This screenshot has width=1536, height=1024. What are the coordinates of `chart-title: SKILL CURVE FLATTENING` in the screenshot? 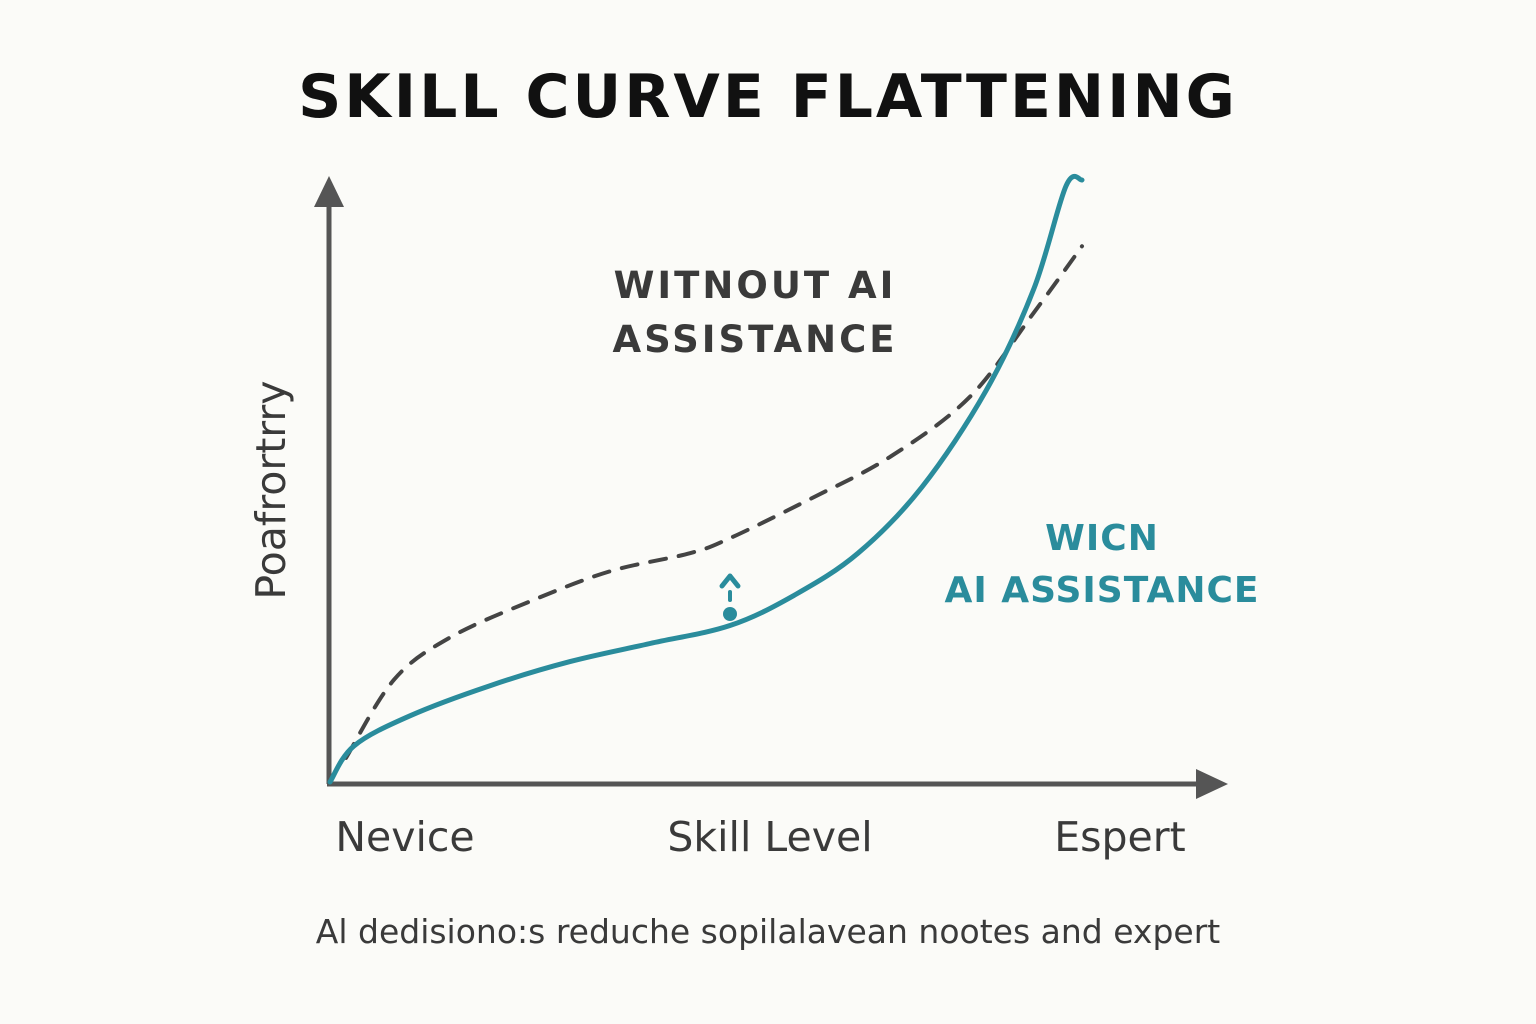 It's located at (768, 97).